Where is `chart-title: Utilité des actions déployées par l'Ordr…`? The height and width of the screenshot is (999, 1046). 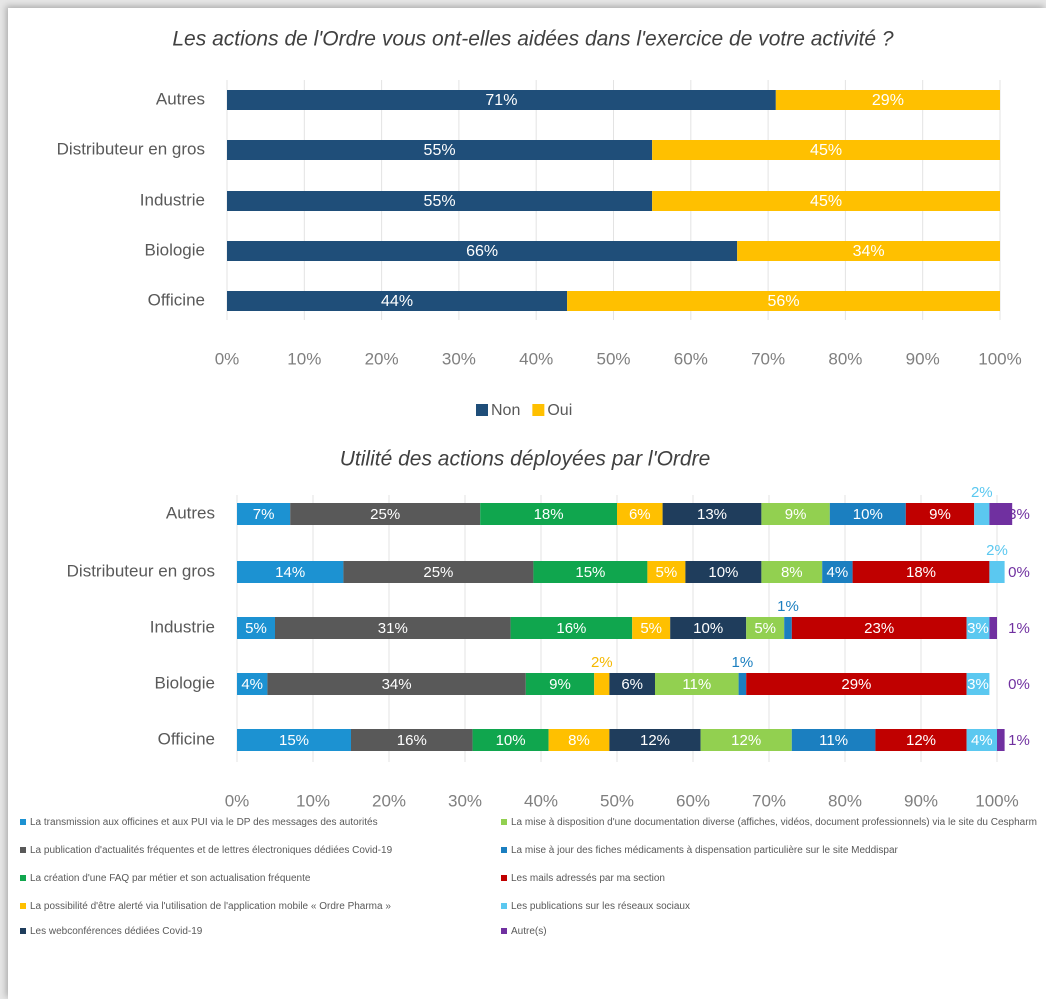
chart-title: Utilité des actions déployées par l'Ordr… is located at coordinates (525, 459).